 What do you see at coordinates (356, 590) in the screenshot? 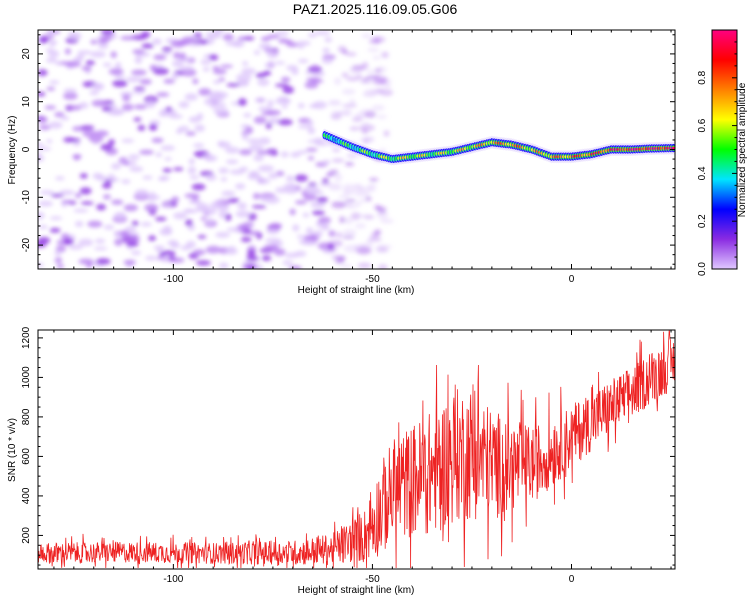
I see `snr-x-label: Height of straight line (km)` at bounding box center [356, 590].